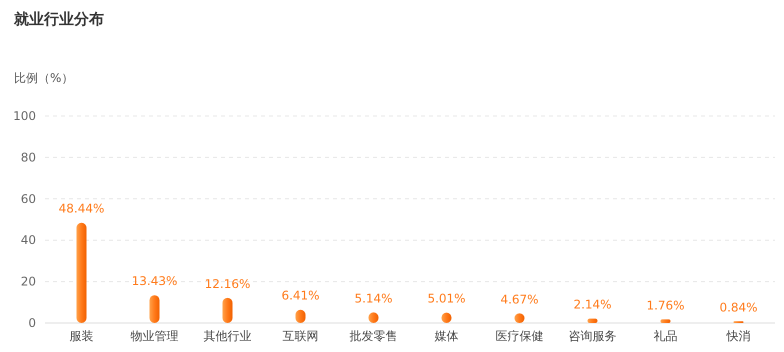  I want to click on data-label: 0.84%, so click(738, 307).